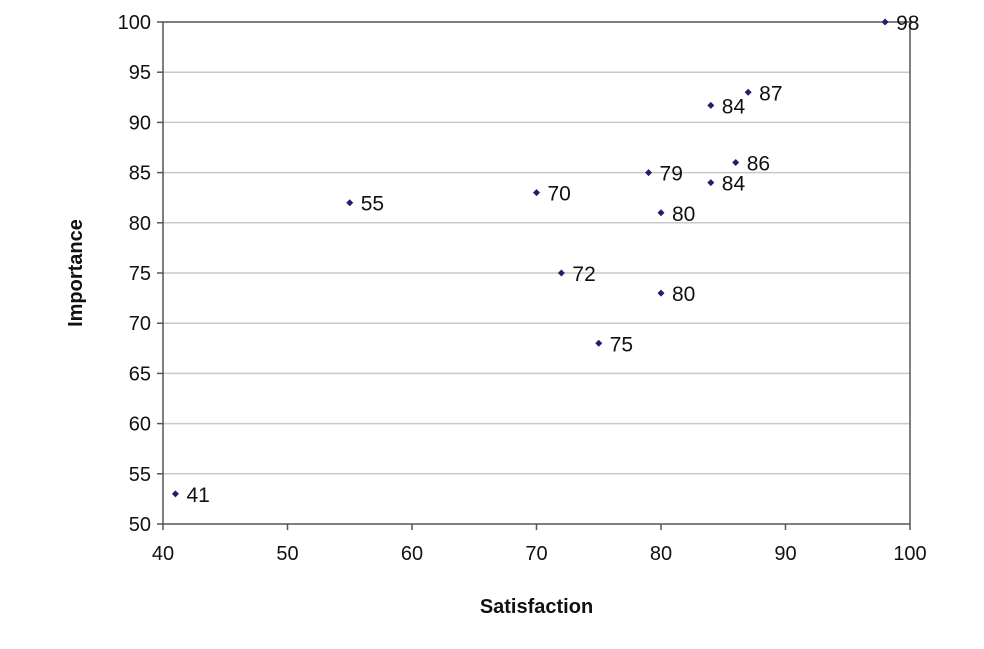 The height and width of the screenshot is (649, 984). What do you see at coordinates (140, 324) in the screenshot?
I see `y-tick-label: 70` at bounding box center [140, 324].